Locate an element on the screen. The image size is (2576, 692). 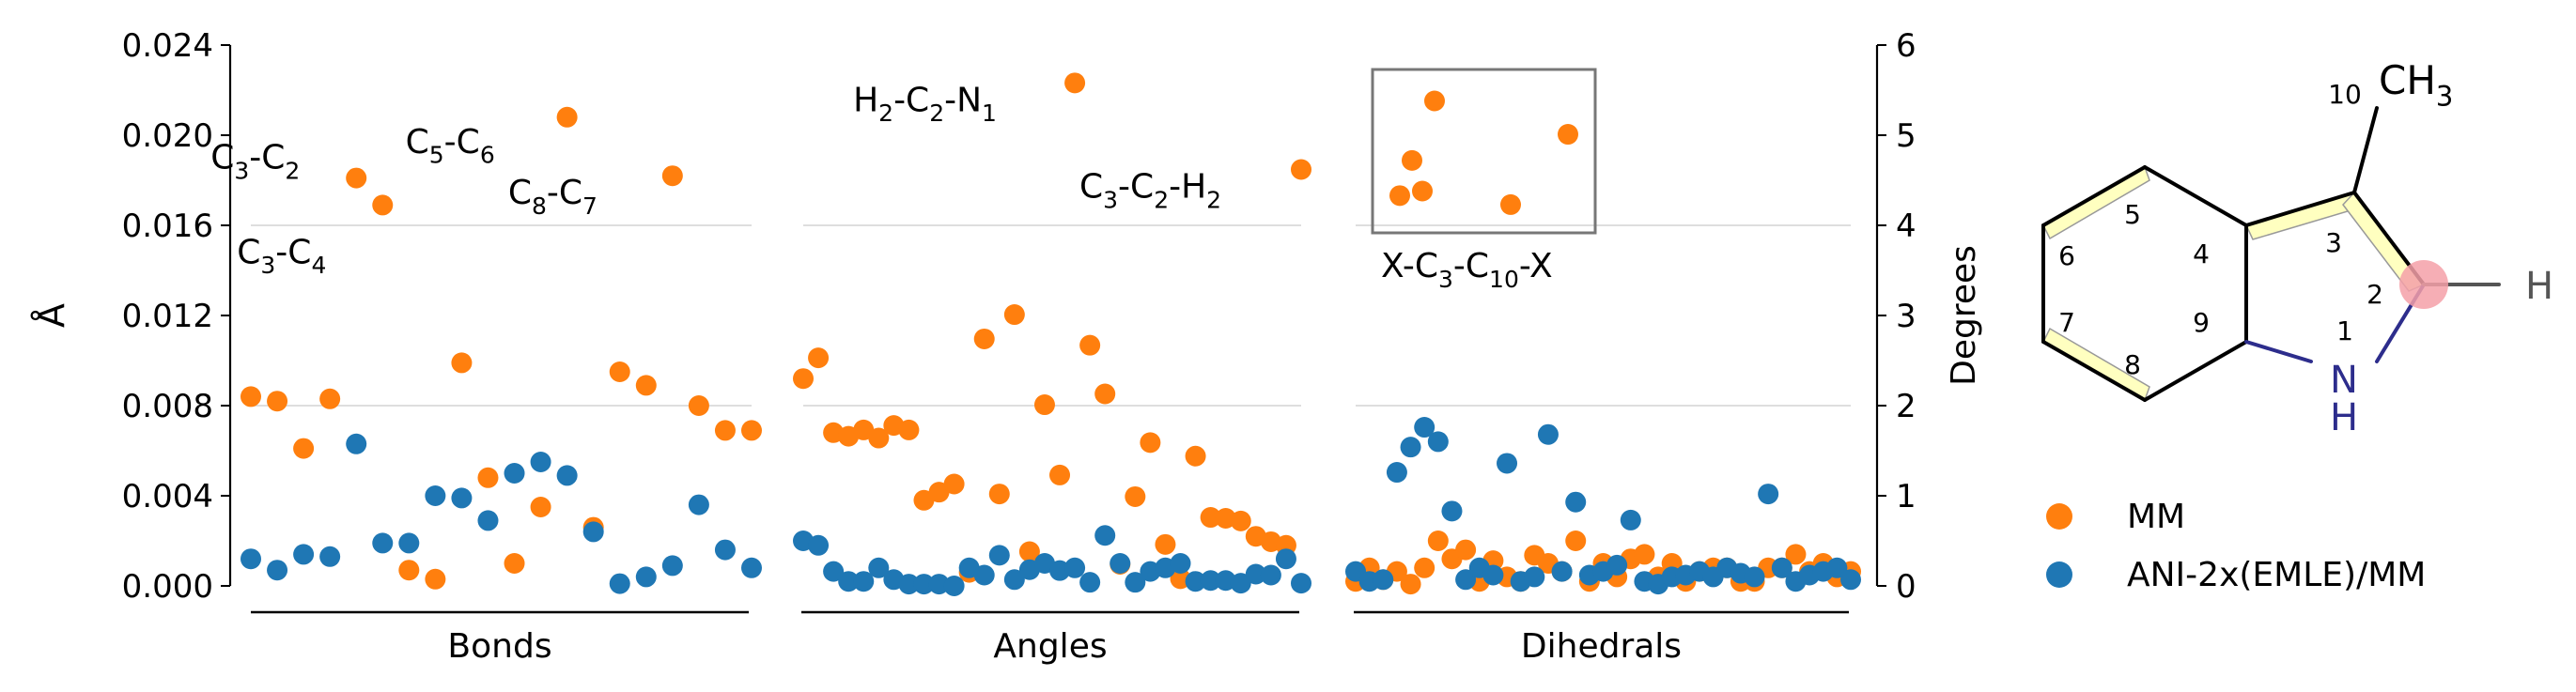
left-tick-label: 0.016 is located at coordinates (167, 226).